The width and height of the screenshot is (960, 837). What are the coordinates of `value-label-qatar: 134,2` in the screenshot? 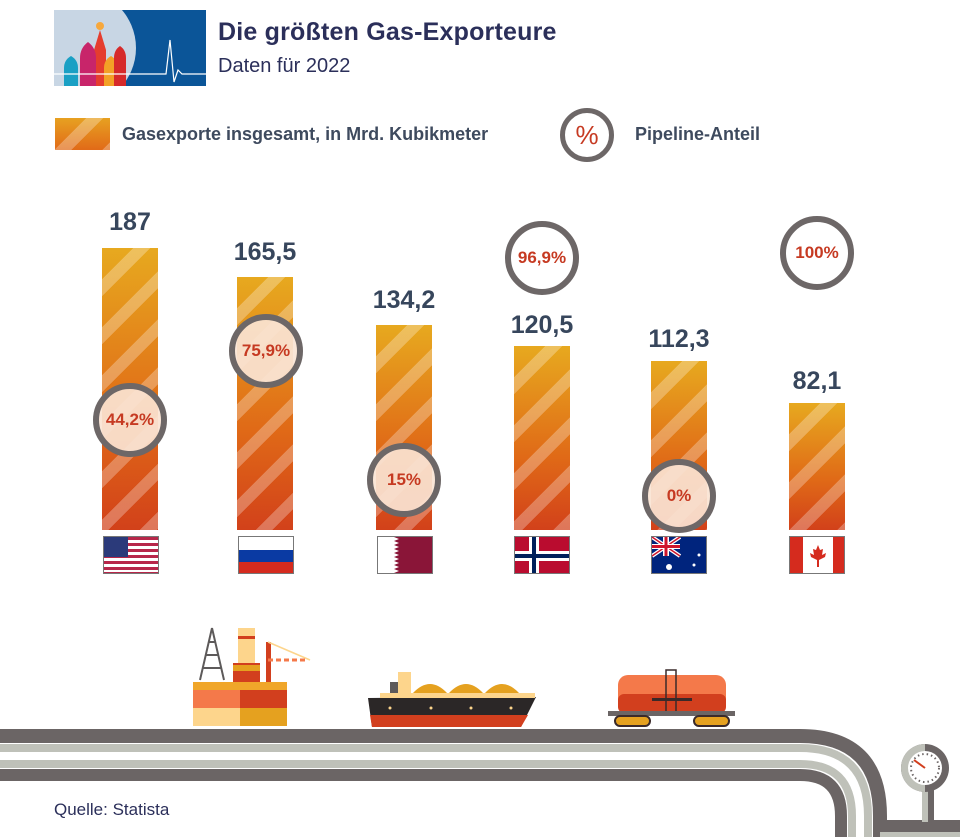 It's located at (404, 300).